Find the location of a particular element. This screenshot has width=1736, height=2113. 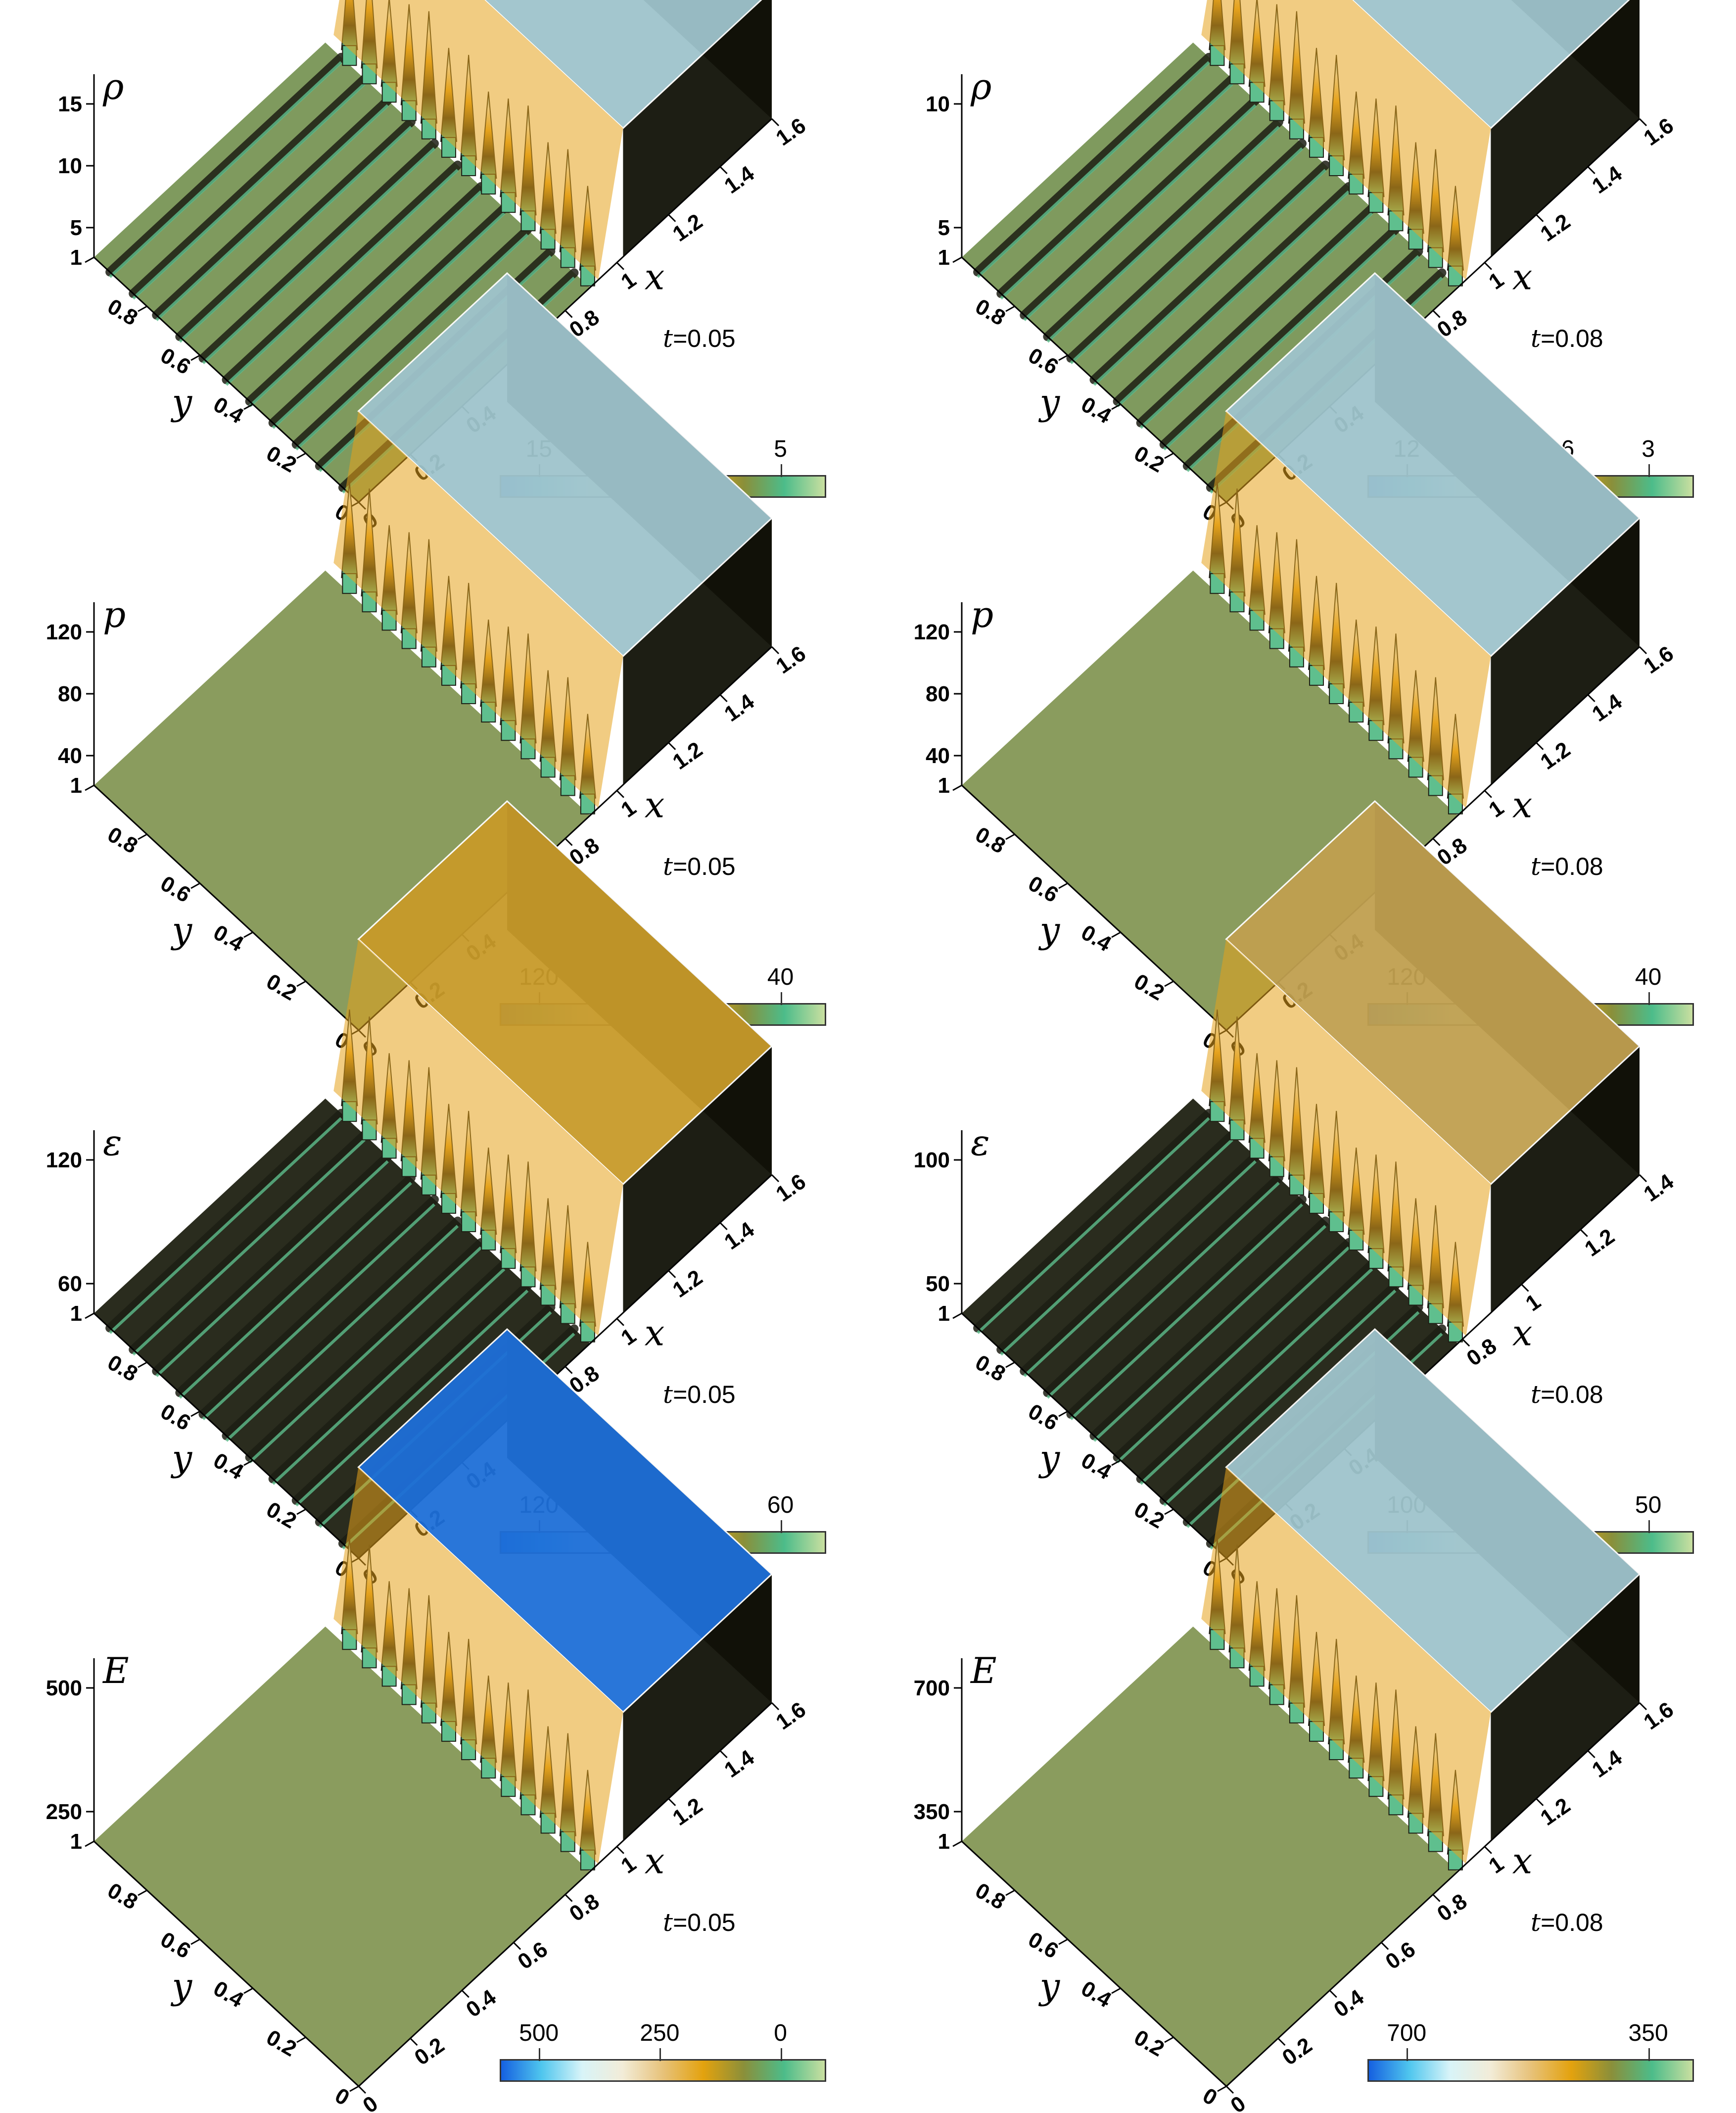

ramp-surface is located at coordinates (1346, 610).